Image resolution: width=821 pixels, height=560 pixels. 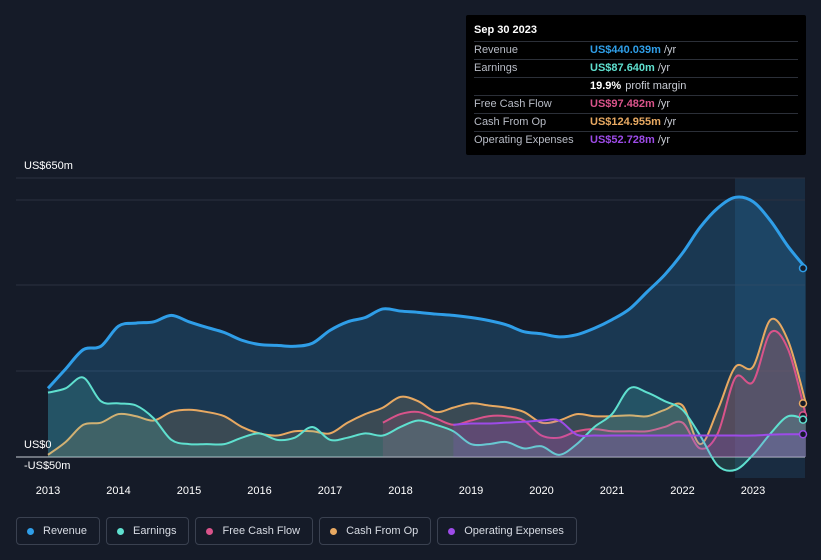 I want to click on tooltip-value: US$87.640m, so click(x=622, y=68).